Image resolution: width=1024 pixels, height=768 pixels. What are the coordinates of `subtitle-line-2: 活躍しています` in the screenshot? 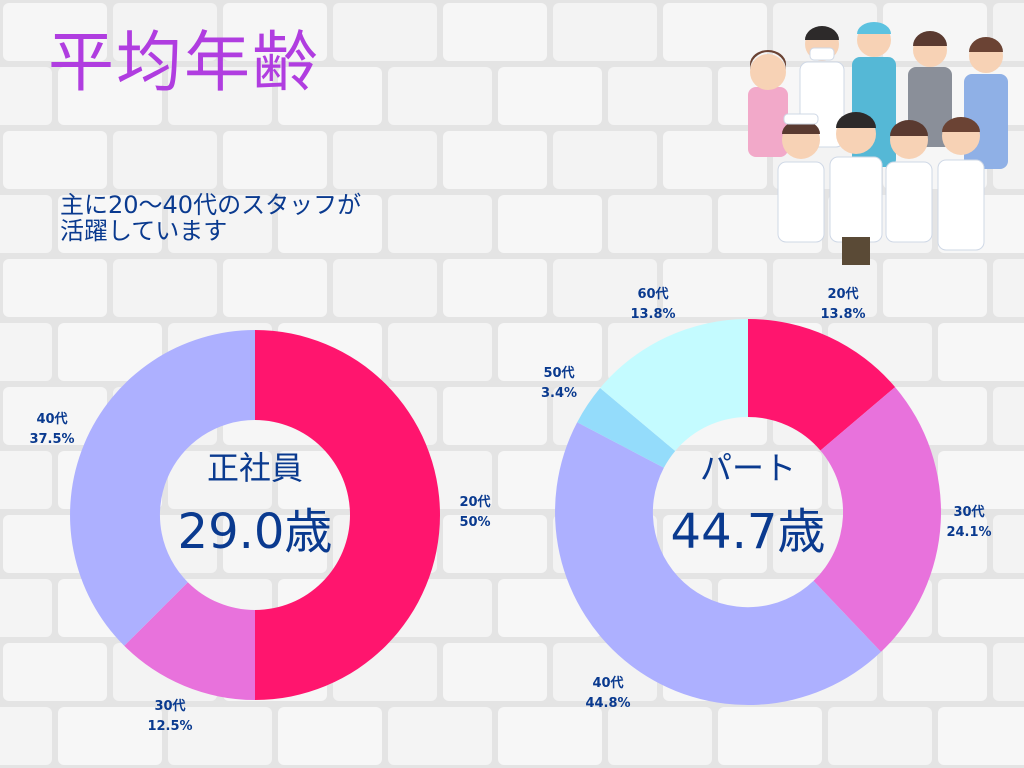 It's located at (144, 231).